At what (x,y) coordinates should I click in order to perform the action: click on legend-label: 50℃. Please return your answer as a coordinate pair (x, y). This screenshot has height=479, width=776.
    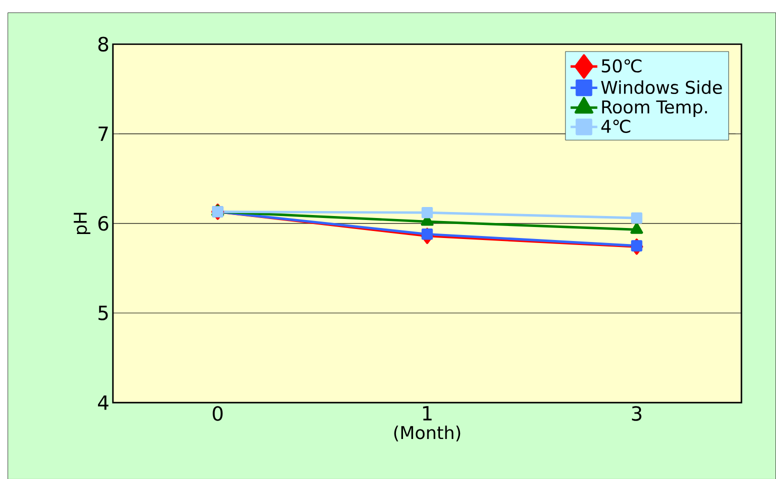
    Looking at the image, I should click on (622, 65).